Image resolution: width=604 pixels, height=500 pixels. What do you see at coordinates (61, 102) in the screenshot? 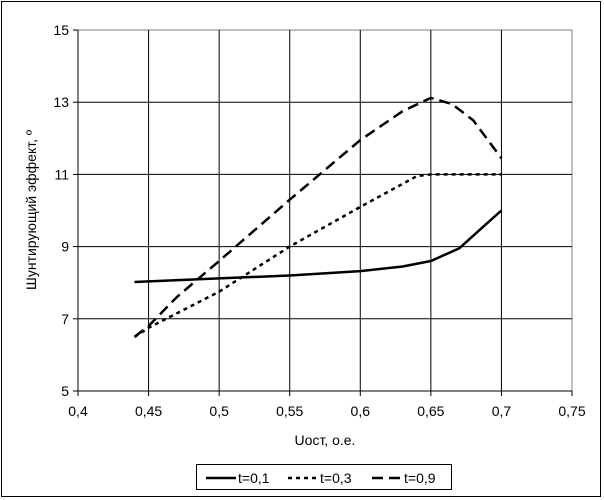
I see `y-tick-label: 13` at bounding box center [61, 102].